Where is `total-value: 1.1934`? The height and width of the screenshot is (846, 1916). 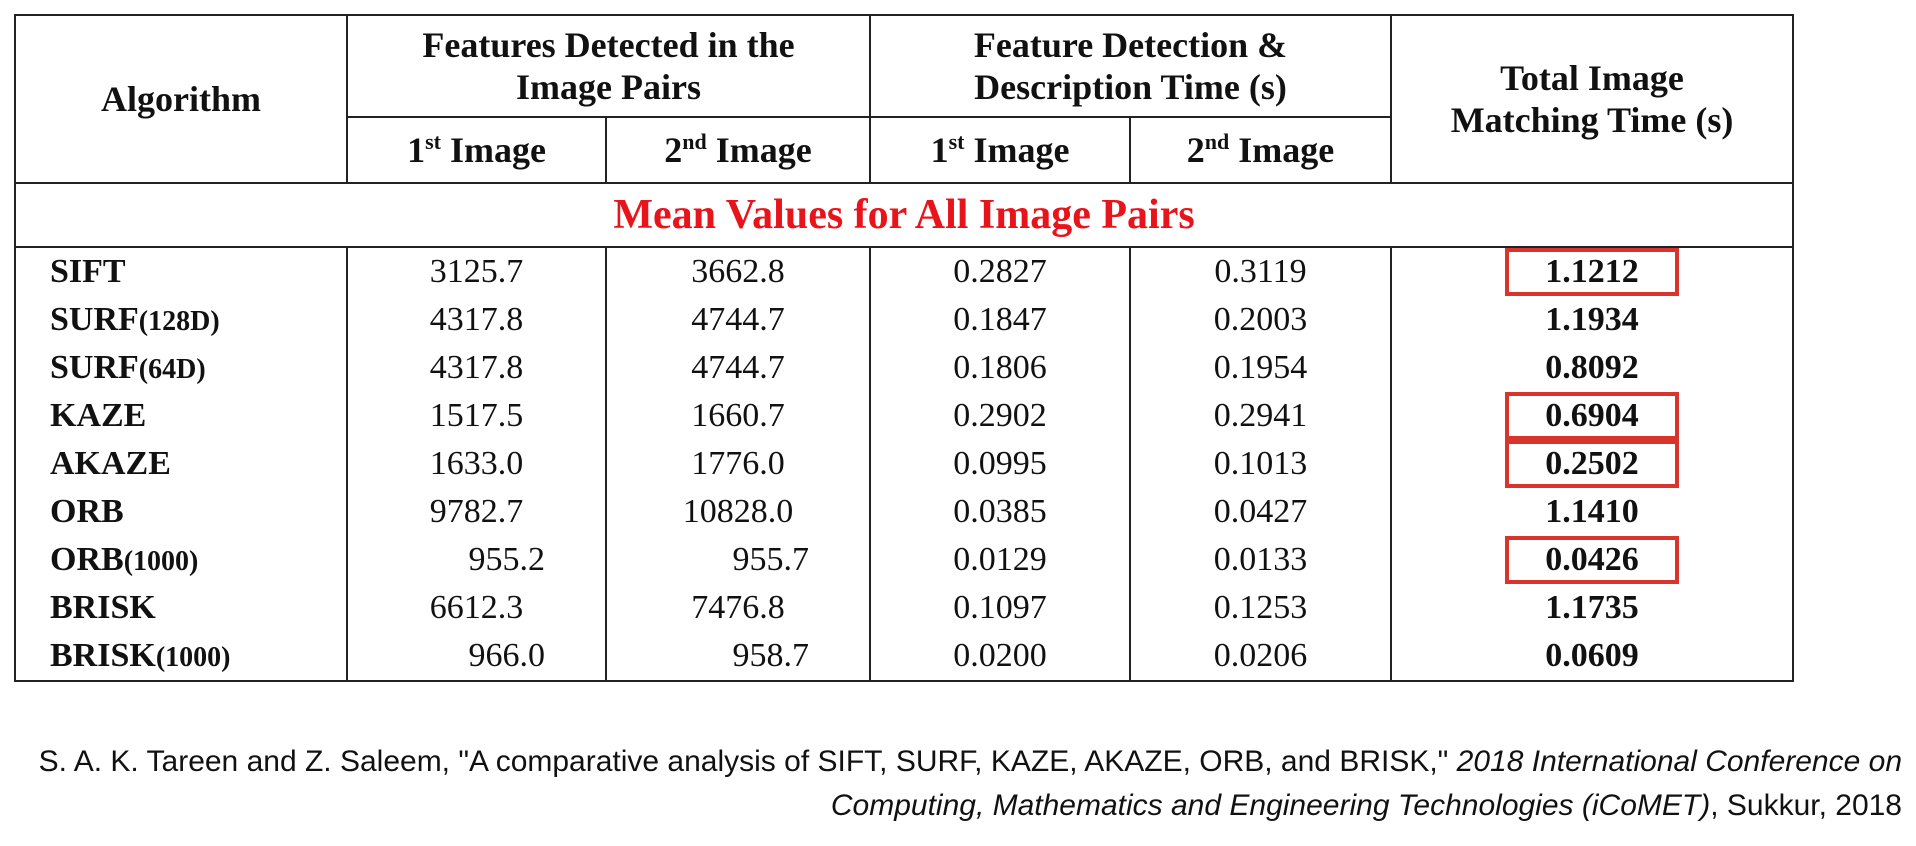 total-value: 1.1934 is located at coordinates (1592, 319).